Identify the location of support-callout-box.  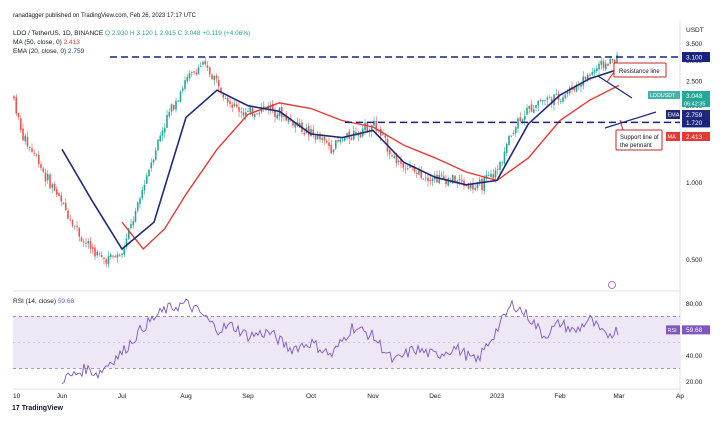
(639, 140).